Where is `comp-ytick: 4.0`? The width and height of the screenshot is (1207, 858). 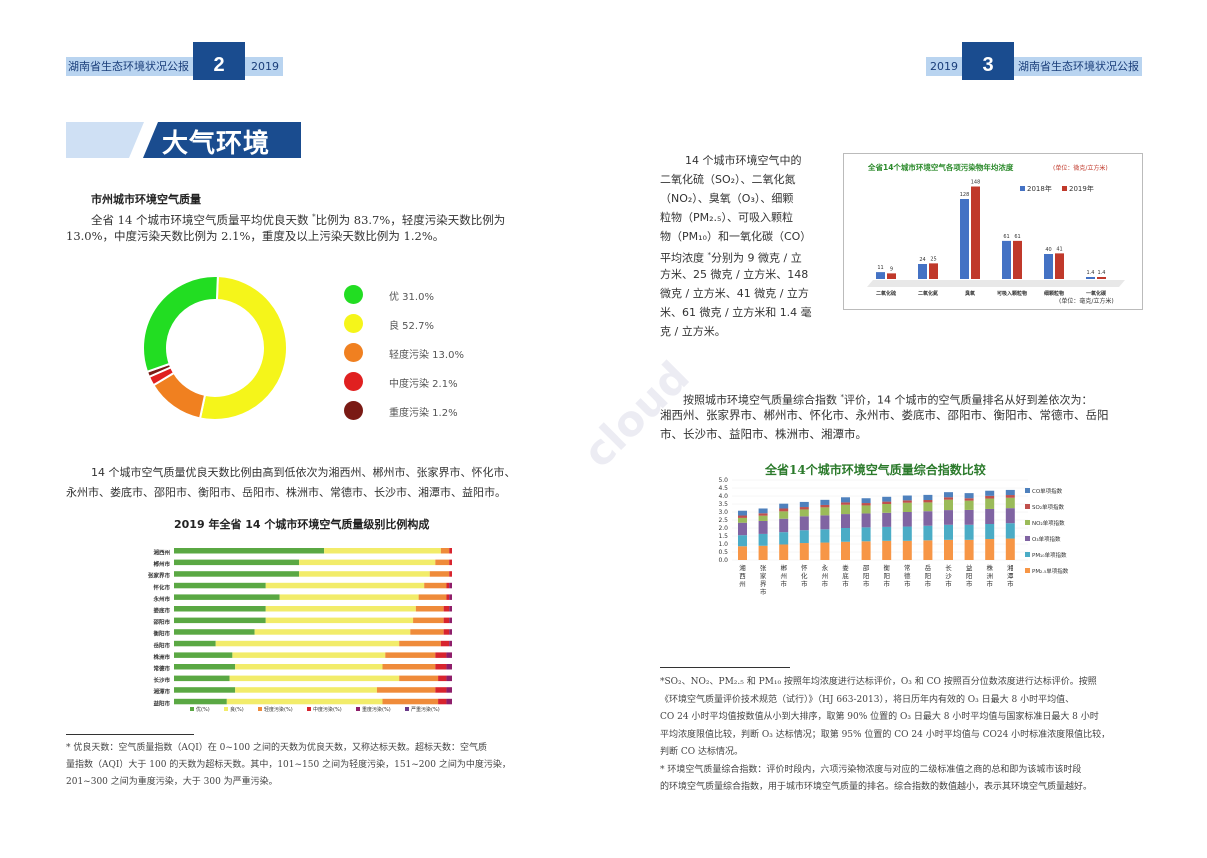 comp-ytick: 4.0 is located at coordinates (723, 496).